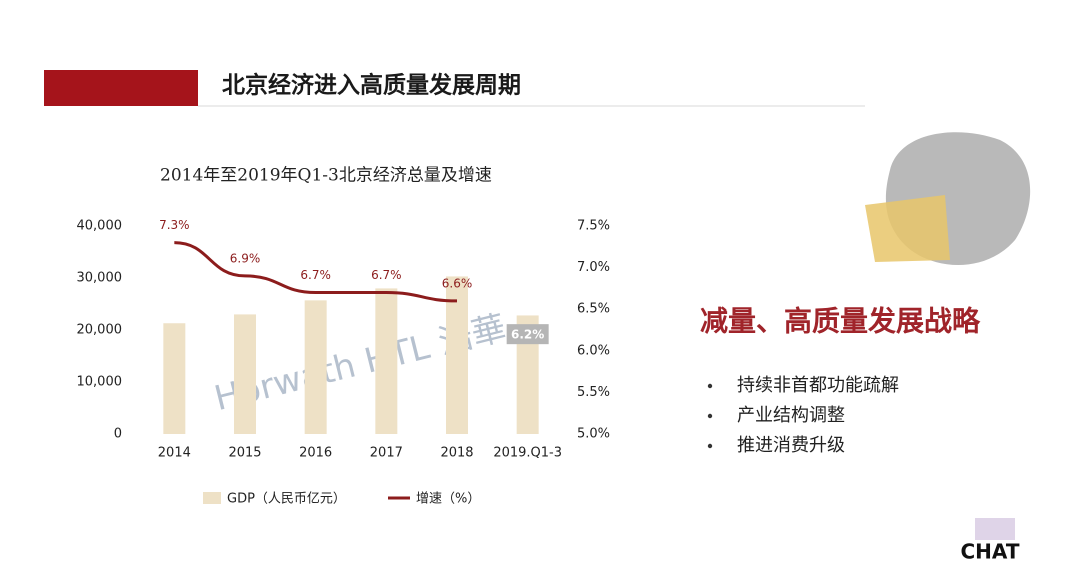  I want to click on bullet-text: 持续非首都功能疏解, so click(818, 385).